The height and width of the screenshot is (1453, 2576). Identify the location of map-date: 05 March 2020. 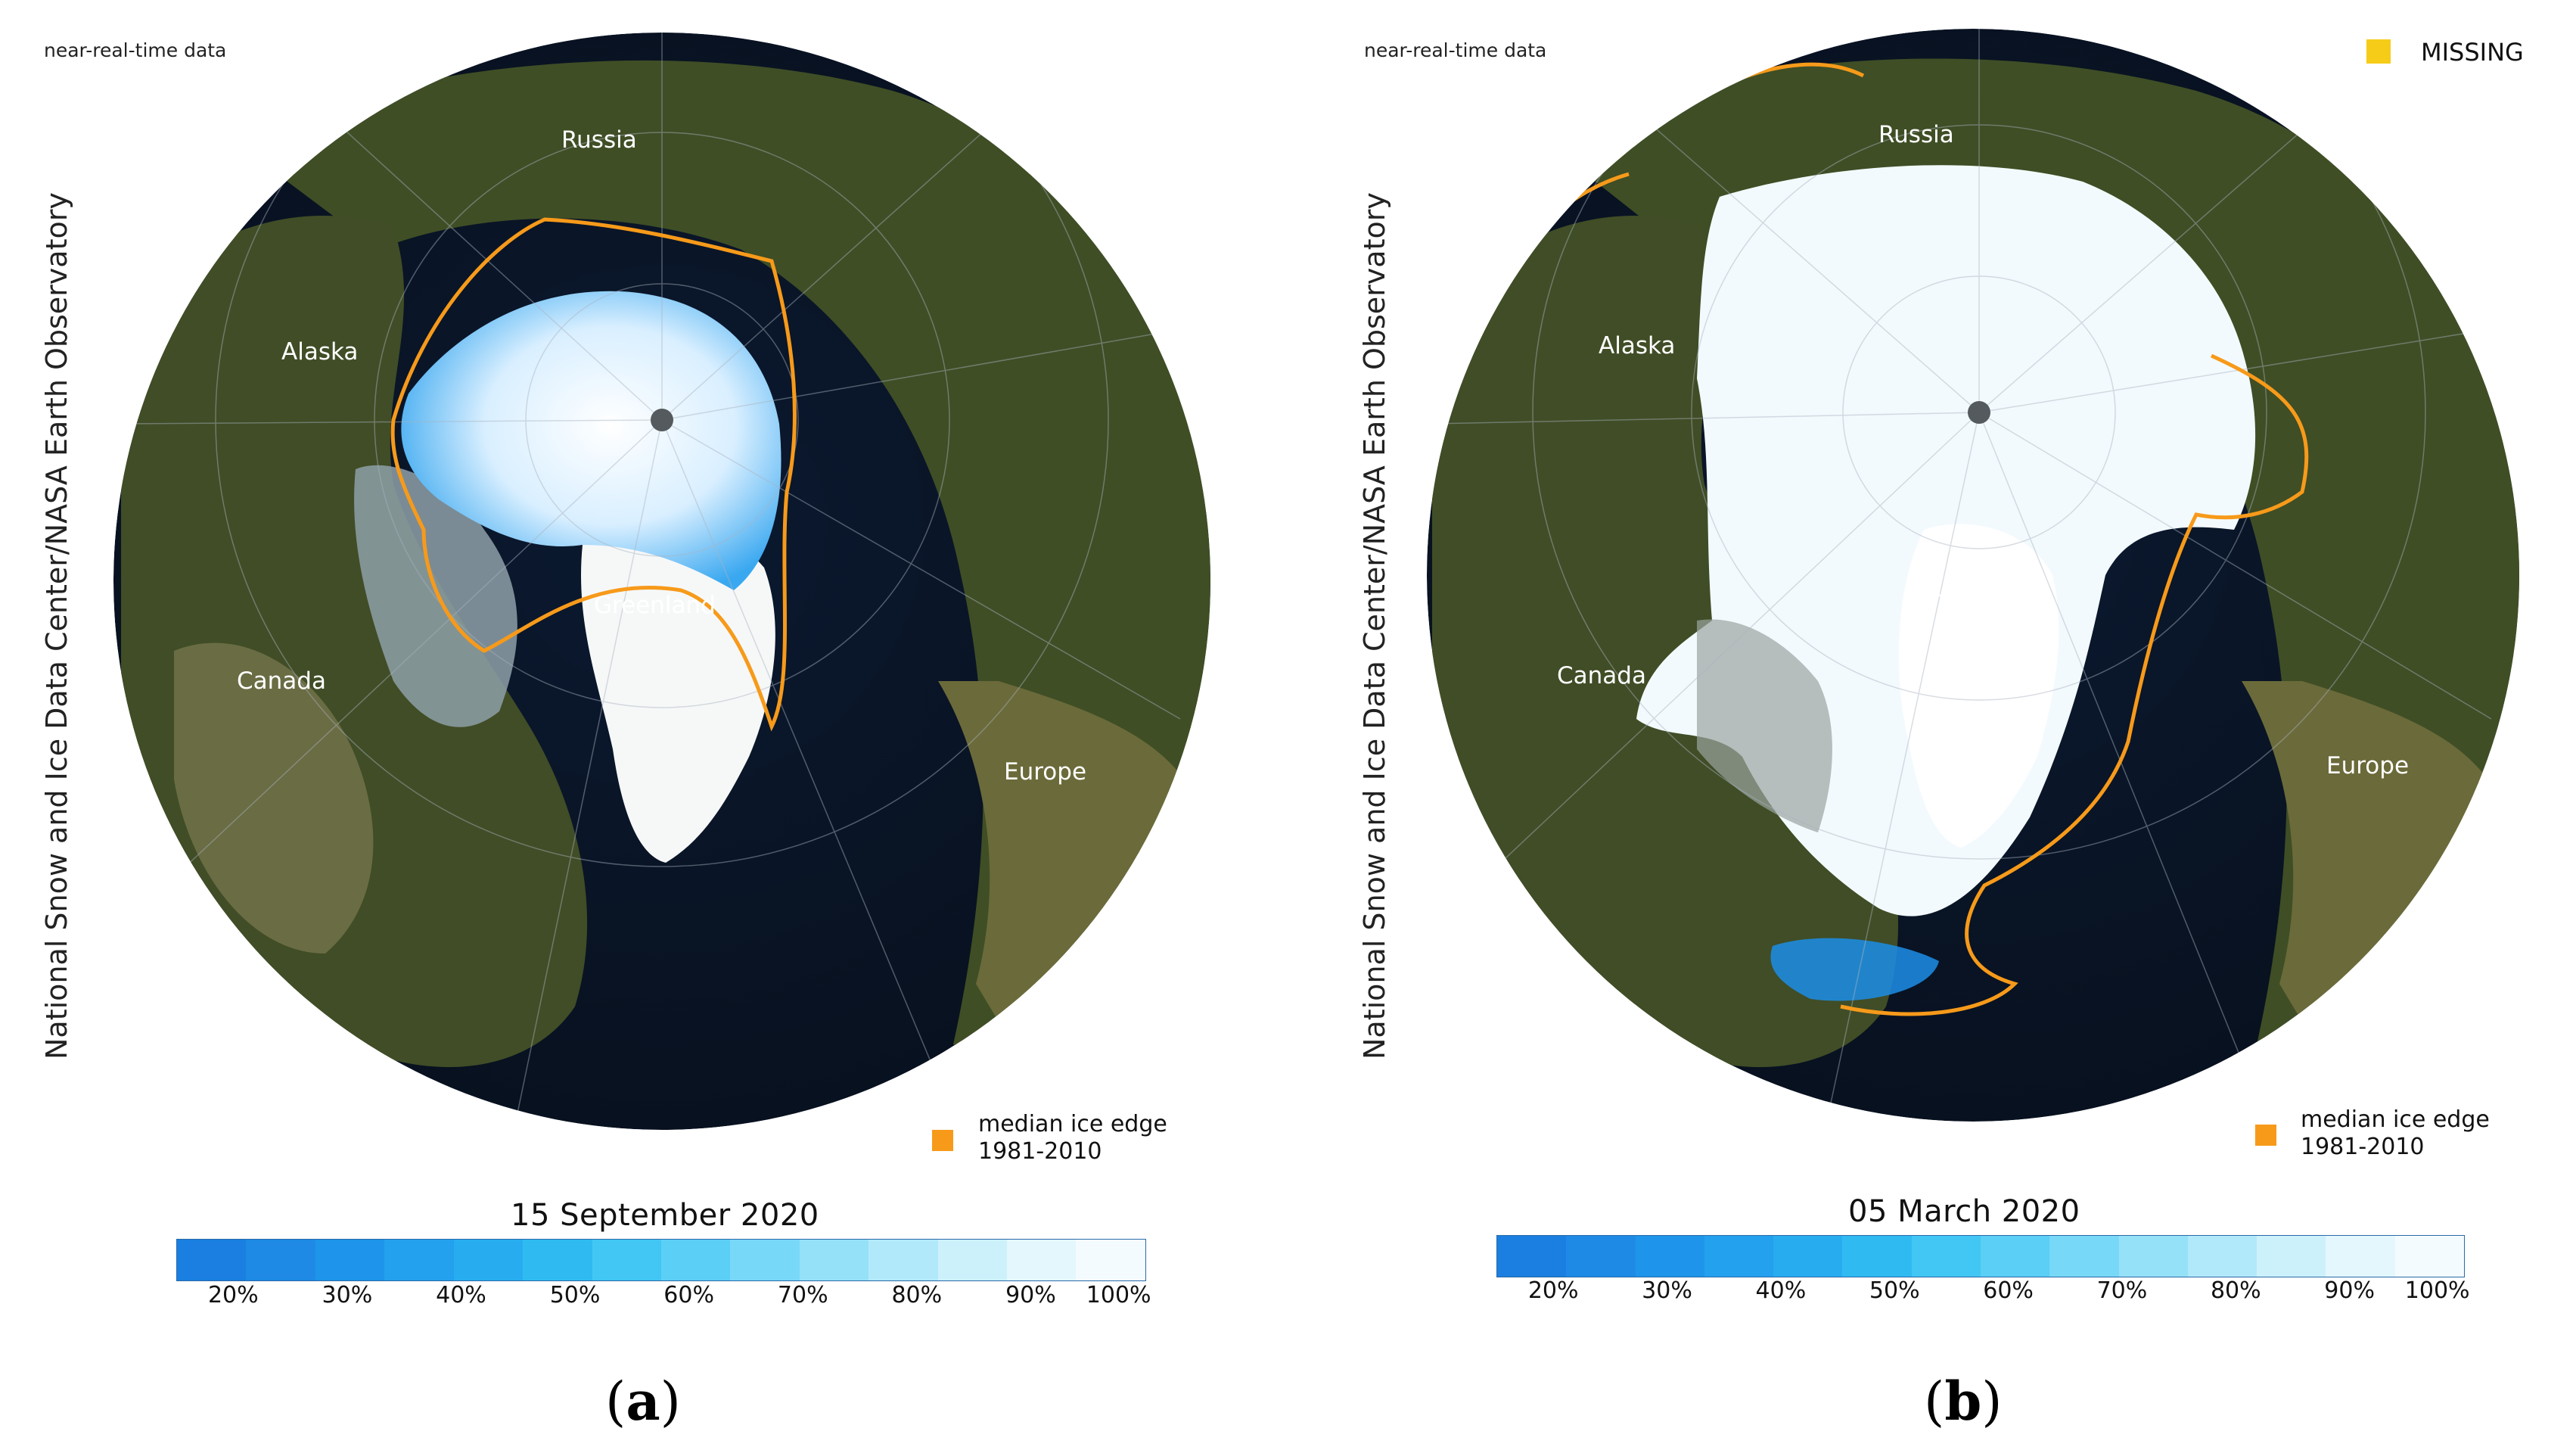
(1964, 1211).